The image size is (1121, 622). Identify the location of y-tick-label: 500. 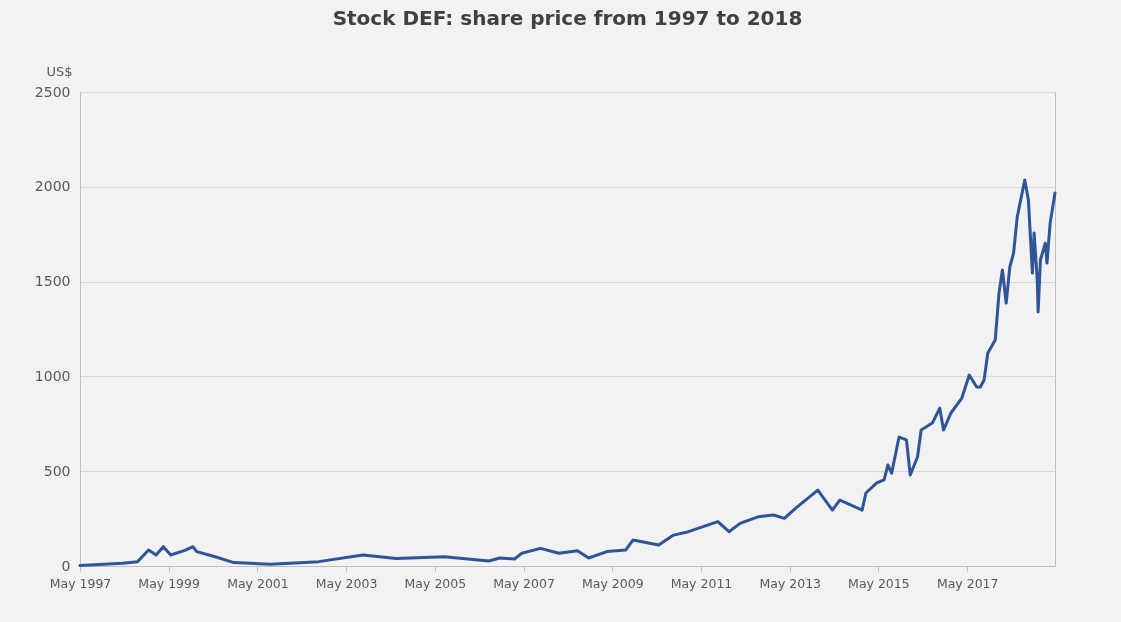
(57, 470).